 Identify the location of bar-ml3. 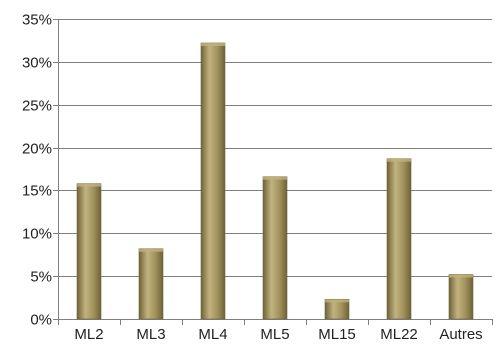
(151, 284).